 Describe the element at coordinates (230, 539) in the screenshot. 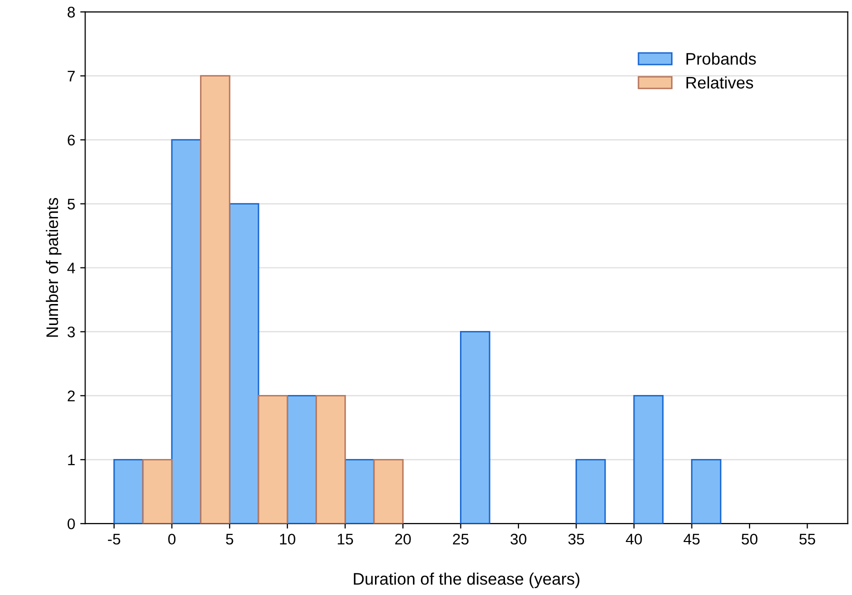

I see `x-tick-label: 5` at that location.